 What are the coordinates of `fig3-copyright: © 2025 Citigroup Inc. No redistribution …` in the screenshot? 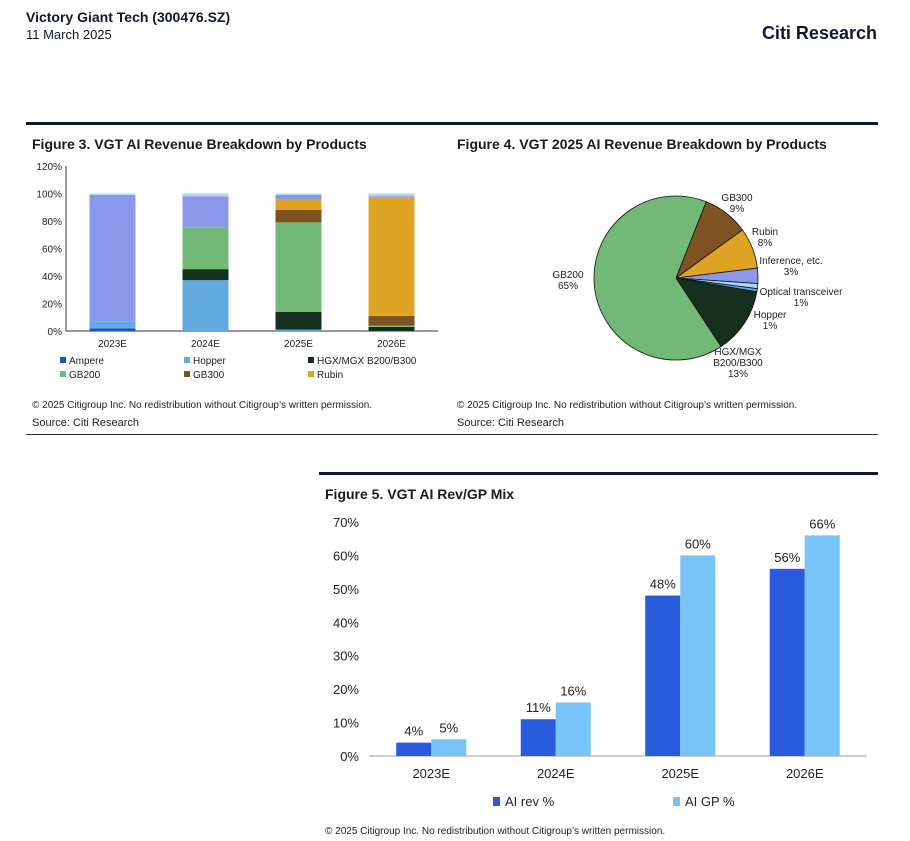 It's located at (202, 405).